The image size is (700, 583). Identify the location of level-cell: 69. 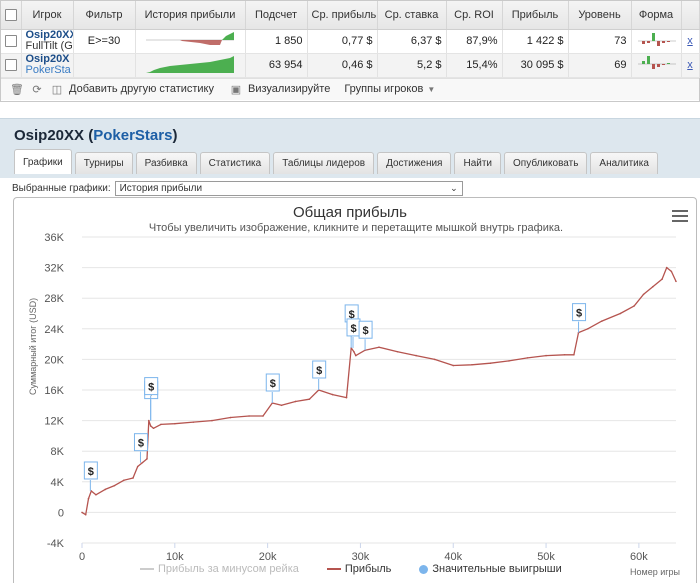
(600, 65).